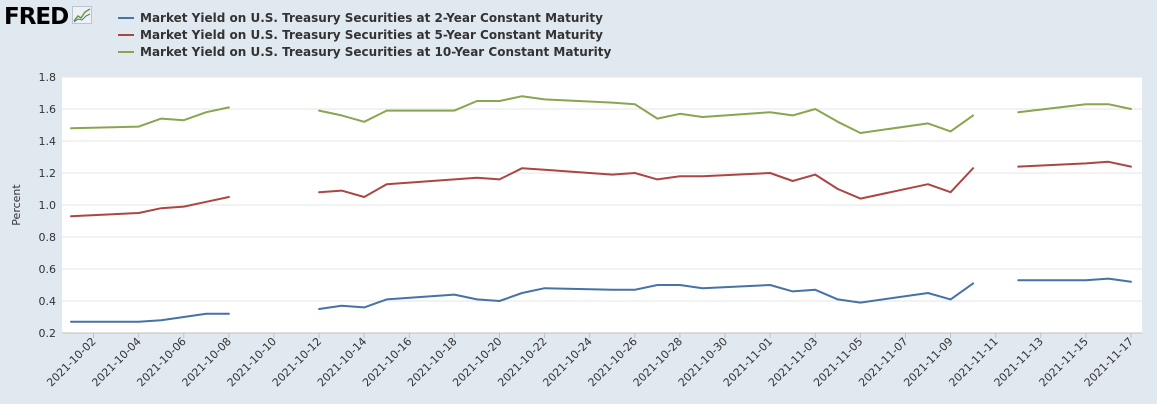  Describe the element at coordinates (82, 17) in the screenshot. I see `fred-chart-icon` at that location.